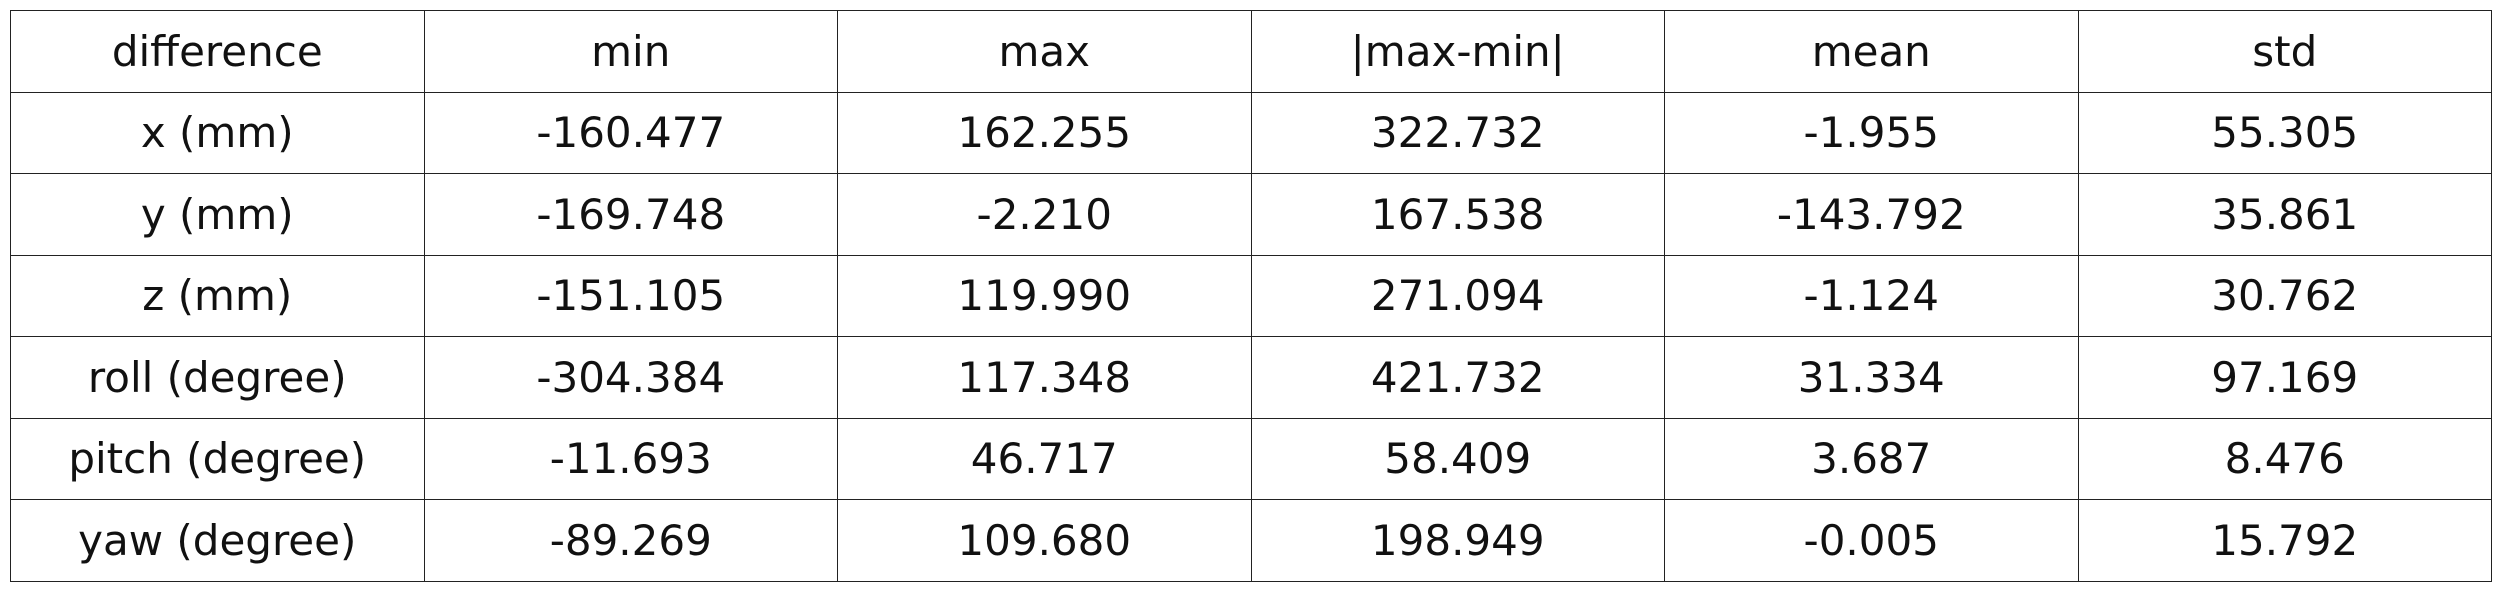 The width and height of the screenshot is (2499, 603). Describe the element at coordinates (1871, 377) in the screenshot. I see `cell-mean: 31.334` at that location.